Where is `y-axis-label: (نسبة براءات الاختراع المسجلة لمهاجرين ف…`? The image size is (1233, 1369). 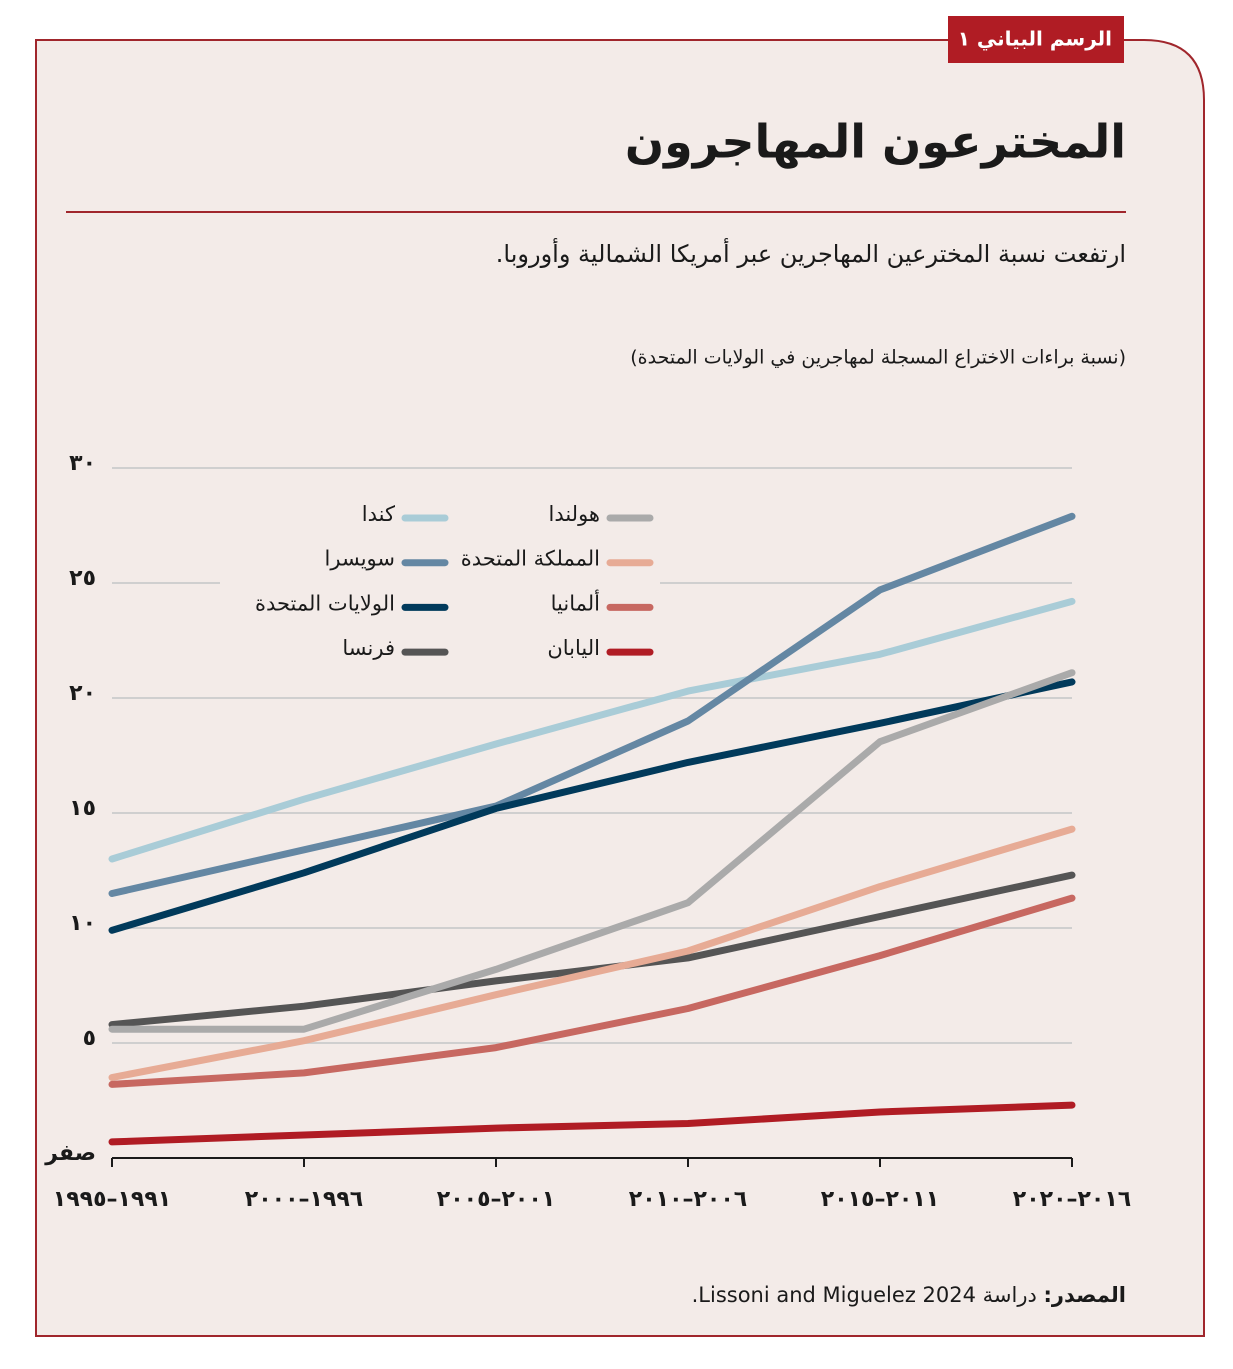
y-axis-label: (نسبة براءات الاختراع المسجلة لمهاجرين ف… is located at coordinates (878, 358).